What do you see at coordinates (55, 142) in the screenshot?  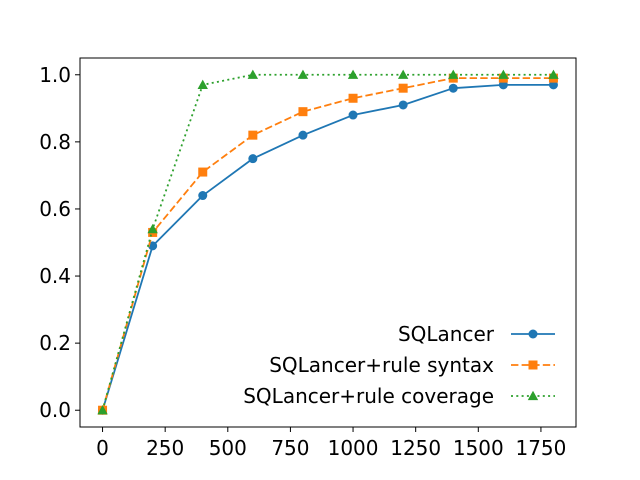 I see `y-tick-label: 0.8` at bounding box center [55, 142].